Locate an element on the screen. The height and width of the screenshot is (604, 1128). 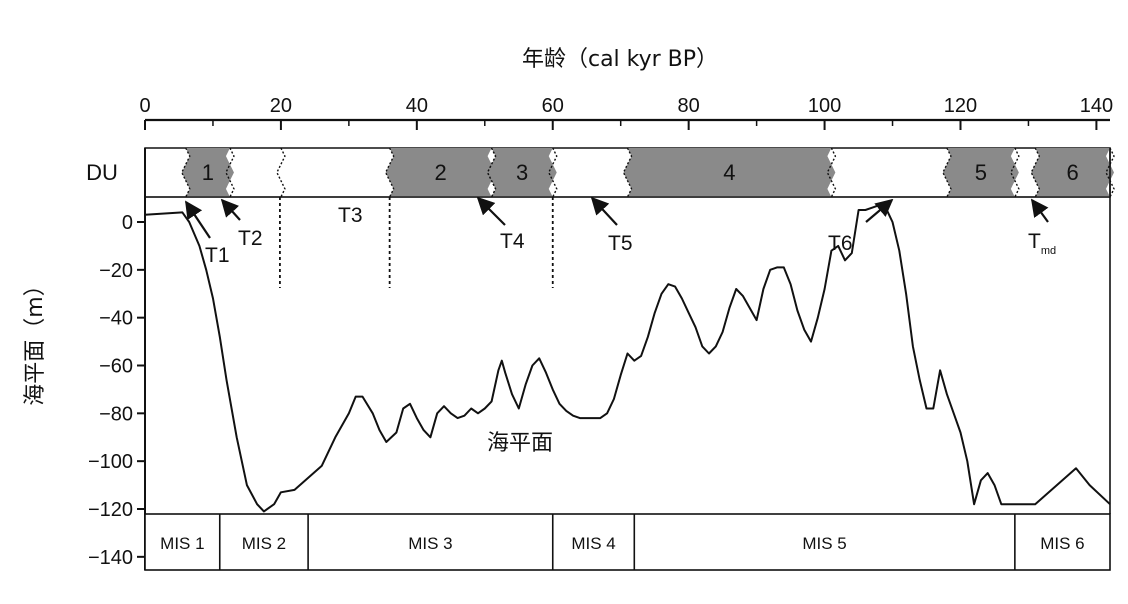
x-tick-label: 40 is located at coordinates (417, 106).